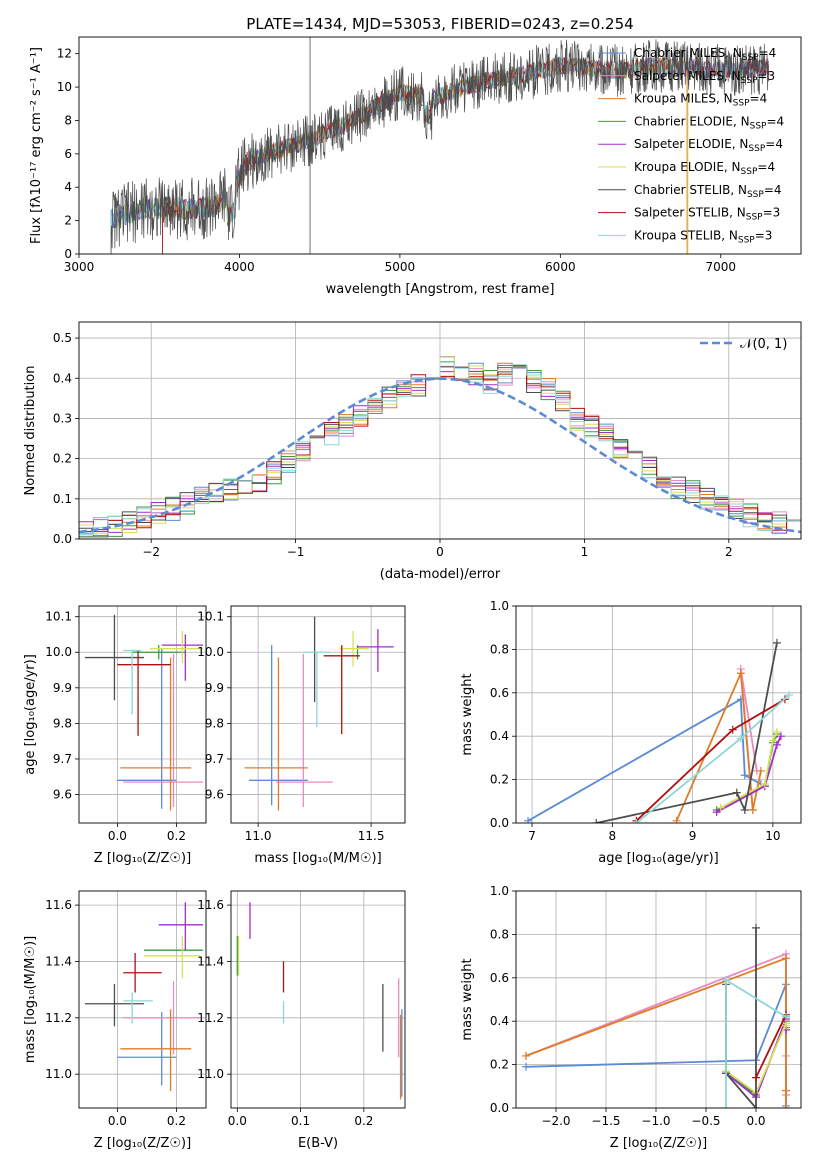 The width and height of the screenshot is (819, 1170). What do you see at coordinates (68, 187) in the screenshot?
I see `y-tick-label: 4` at bounding box center [68, 187].